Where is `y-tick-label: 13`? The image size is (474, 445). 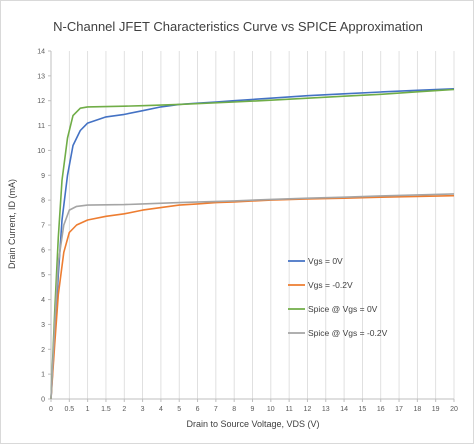 y-tick-label: 13 is located at coordinates (41, 76).